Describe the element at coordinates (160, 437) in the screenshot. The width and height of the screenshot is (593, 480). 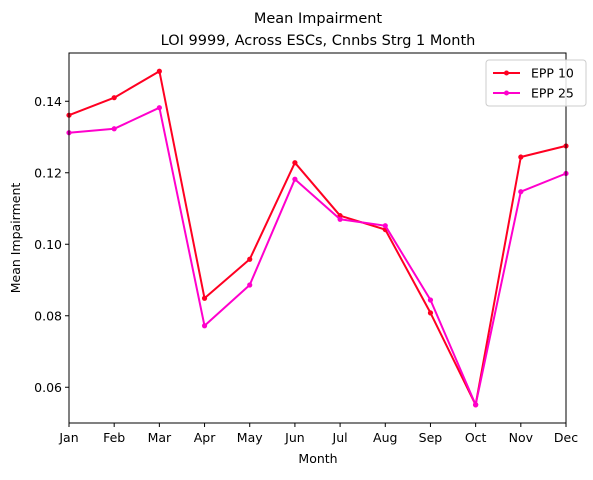
I see `x-tick-label: Mar` at that location.